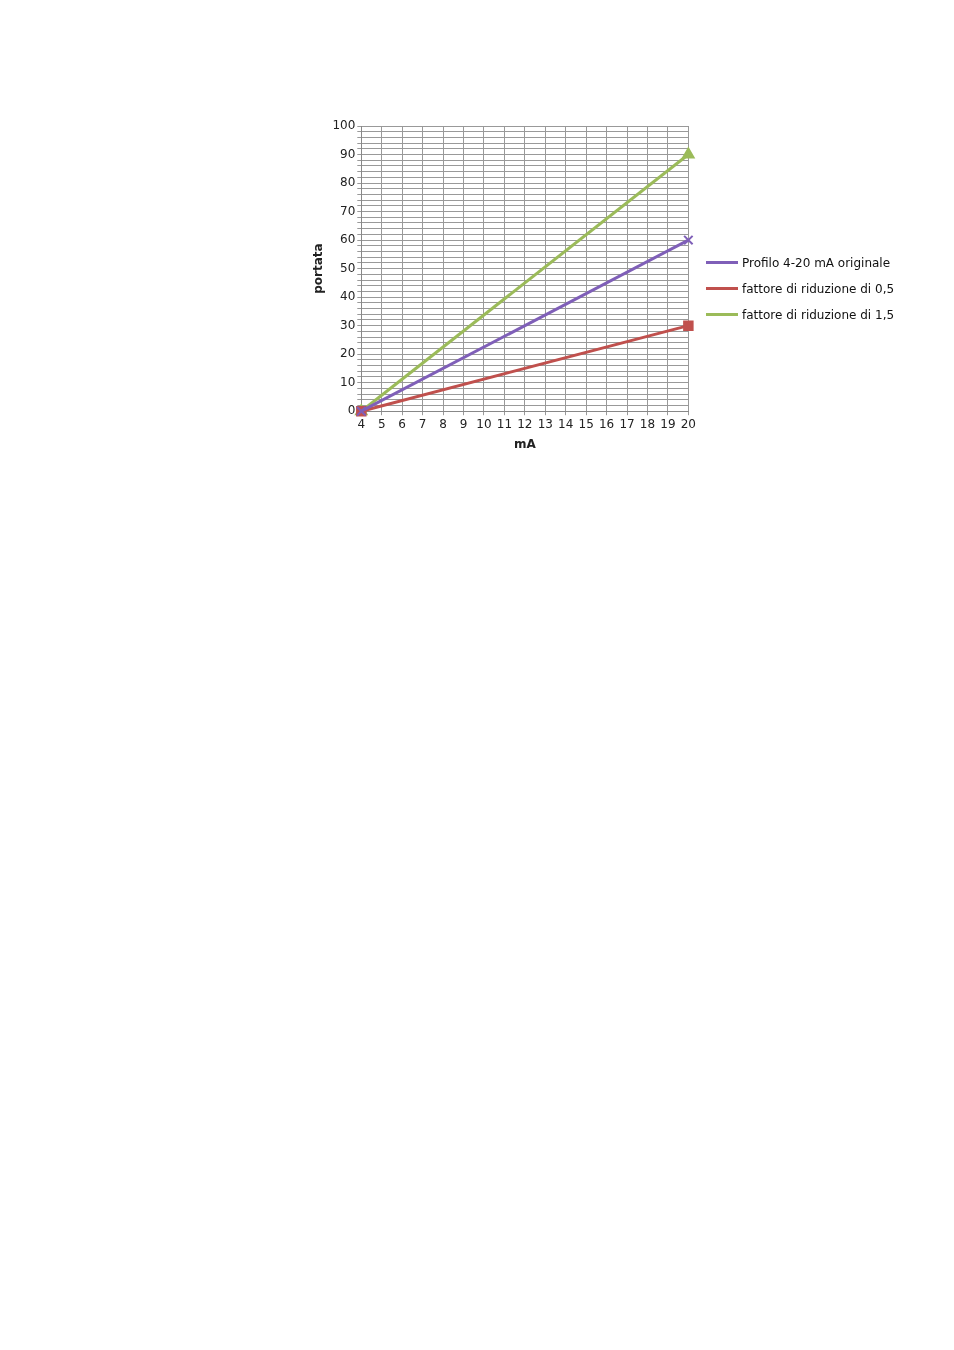 Image resolution: width=954 pixels, height=1350 pixels. What do you see at coordinates (586, 423) in the screenshot?
I see `x-tick-label: 15` at bounding box center [586, 423].